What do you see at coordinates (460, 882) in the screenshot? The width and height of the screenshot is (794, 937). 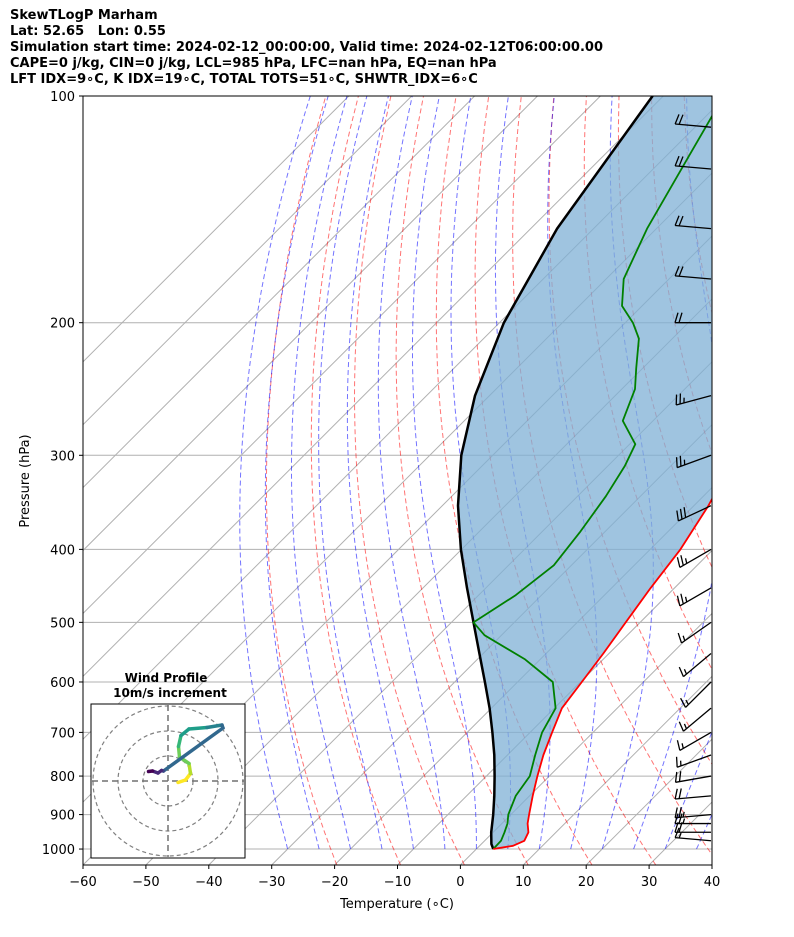 I see `x-tick-label: 0` at bounding box center [460, 882].